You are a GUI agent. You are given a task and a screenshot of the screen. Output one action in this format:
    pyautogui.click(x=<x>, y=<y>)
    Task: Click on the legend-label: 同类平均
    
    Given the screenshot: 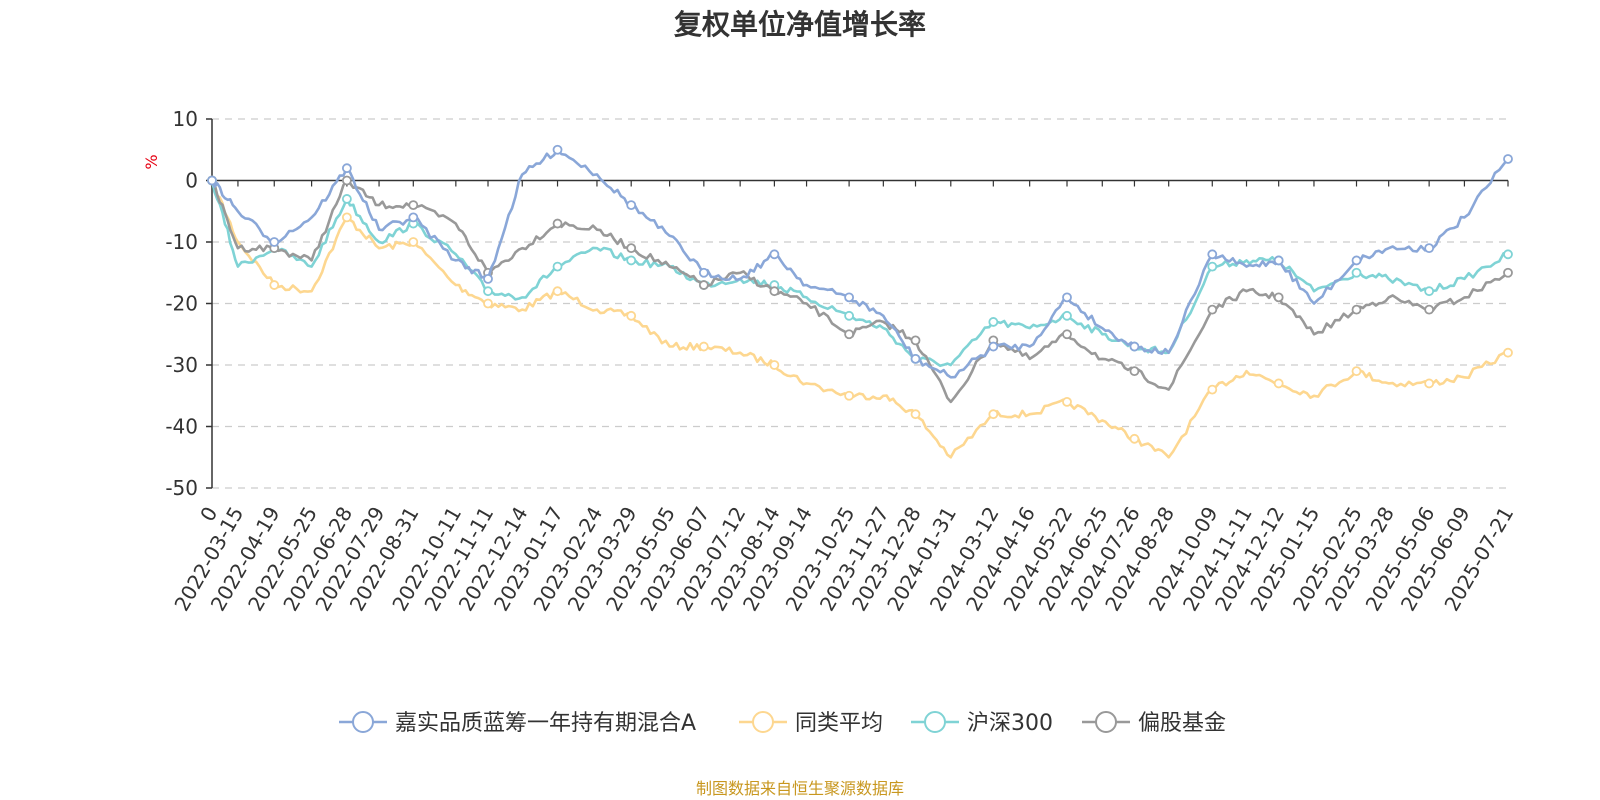 What is the action you would take?
    pyautogui.click(x=839, y=723)
    